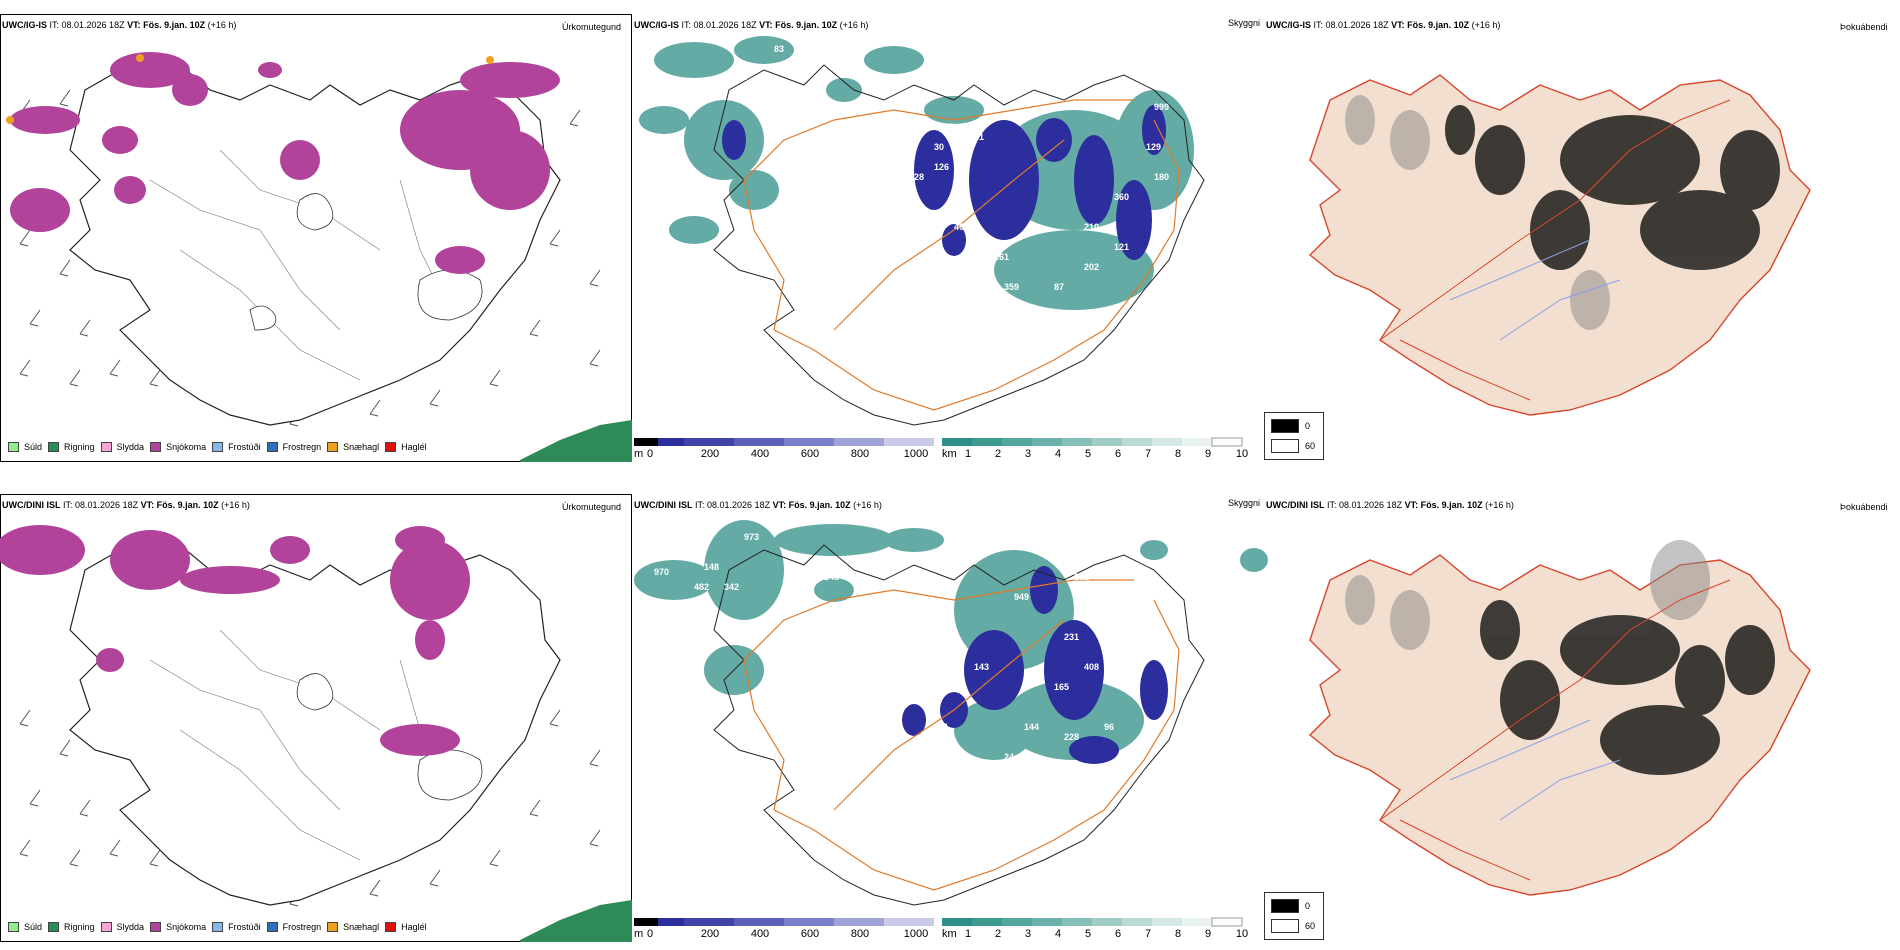  I want to click on legend-label: Slydda, so click(130, 927).